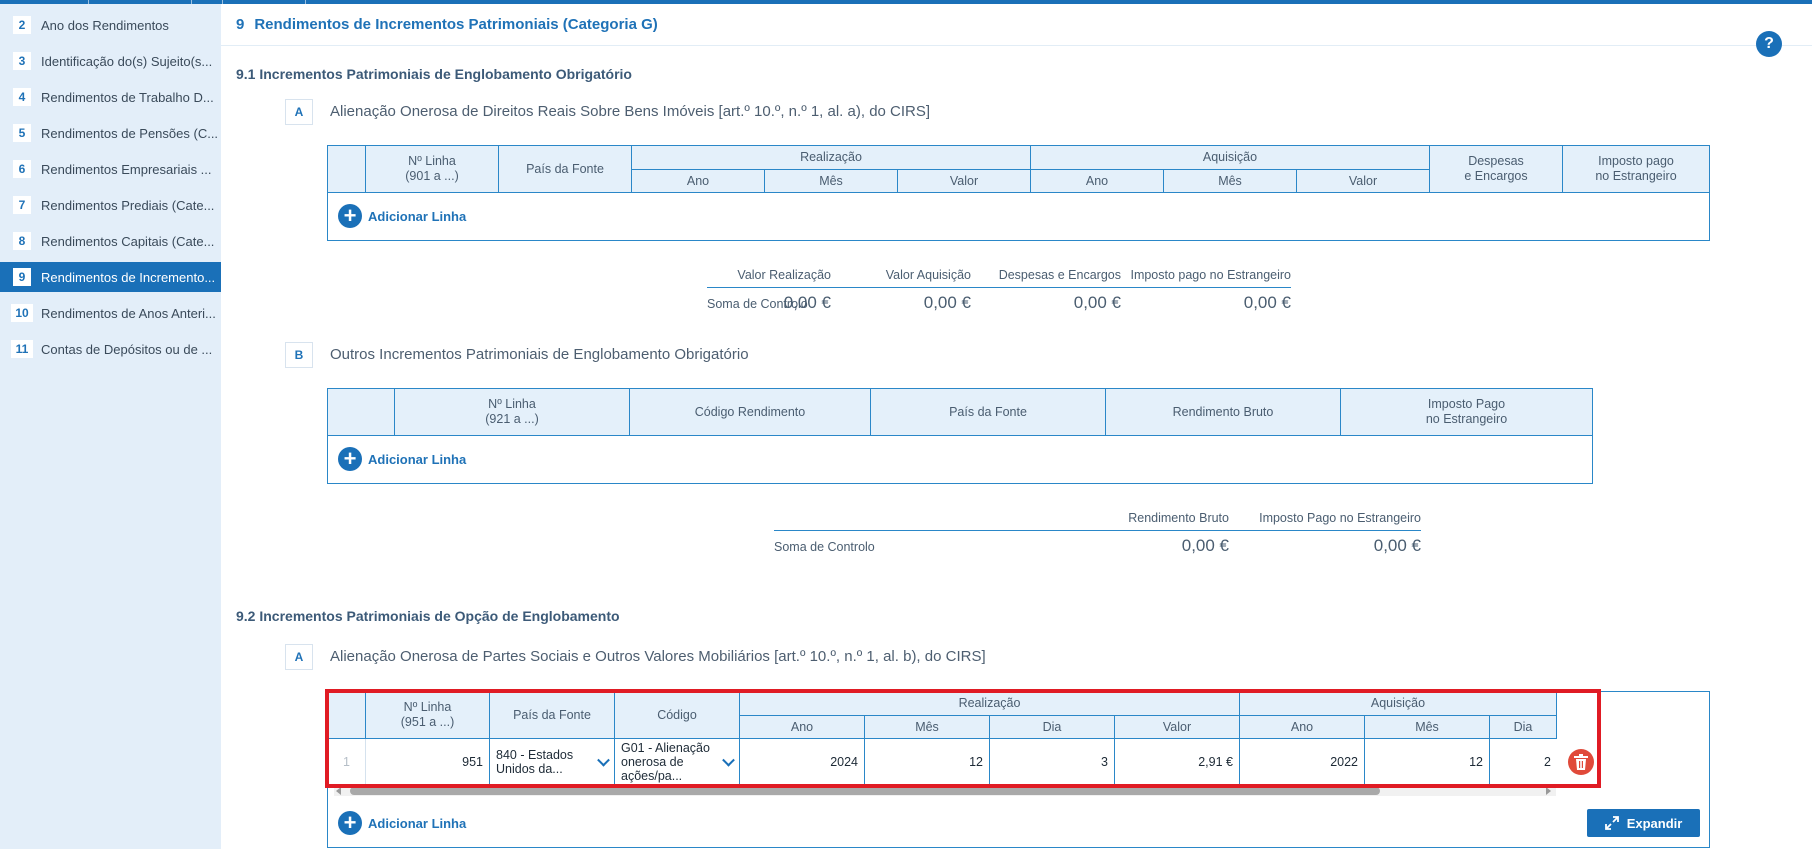  I want to click on control-header: Valor Aquisição, so click(928, 275).